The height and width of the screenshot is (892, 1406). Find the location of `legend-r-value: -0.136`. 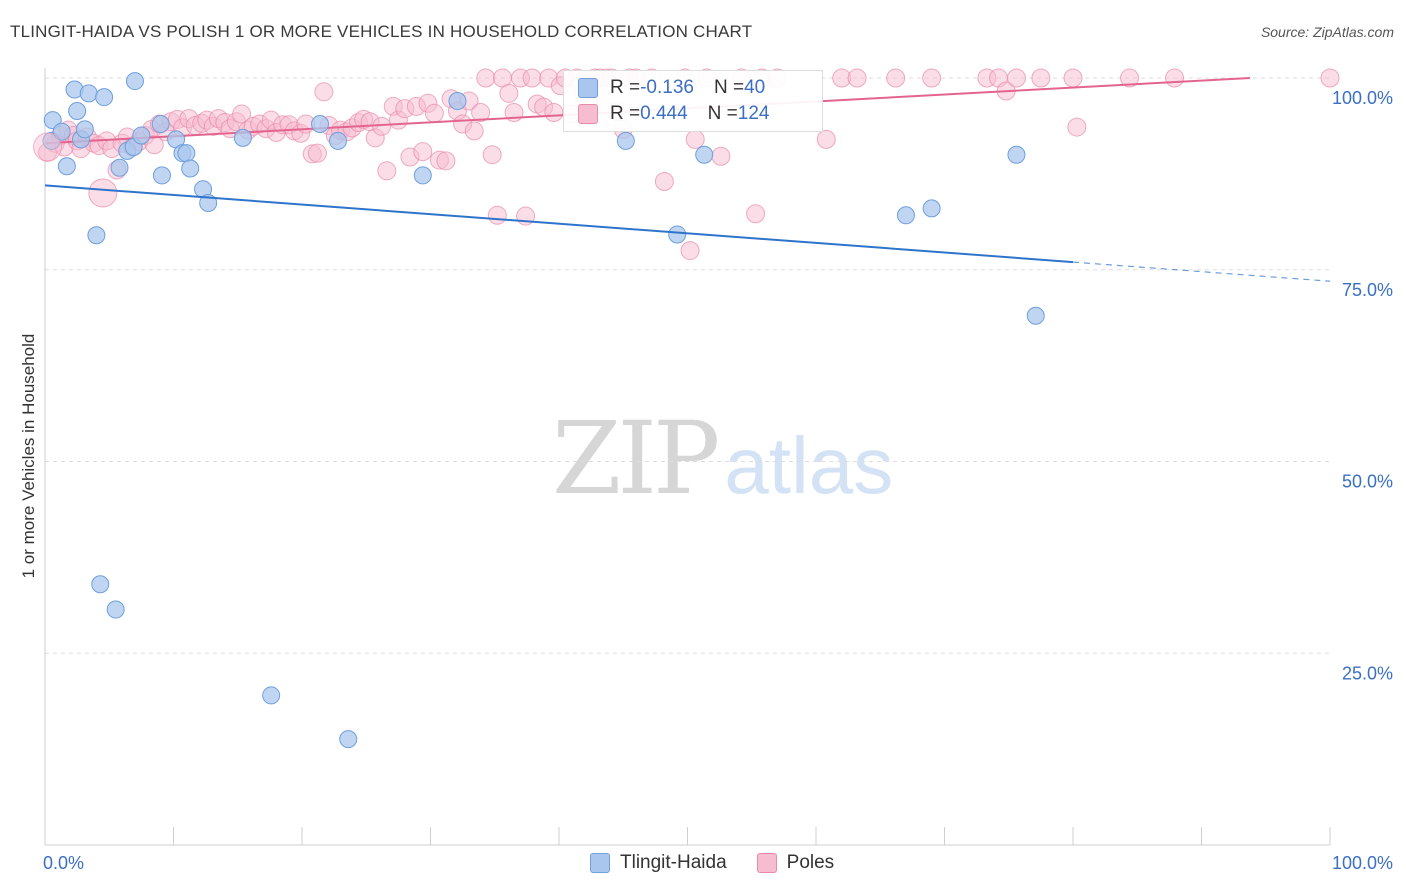

legend-r-value: -0.136 is located at coordinates (667, 87).